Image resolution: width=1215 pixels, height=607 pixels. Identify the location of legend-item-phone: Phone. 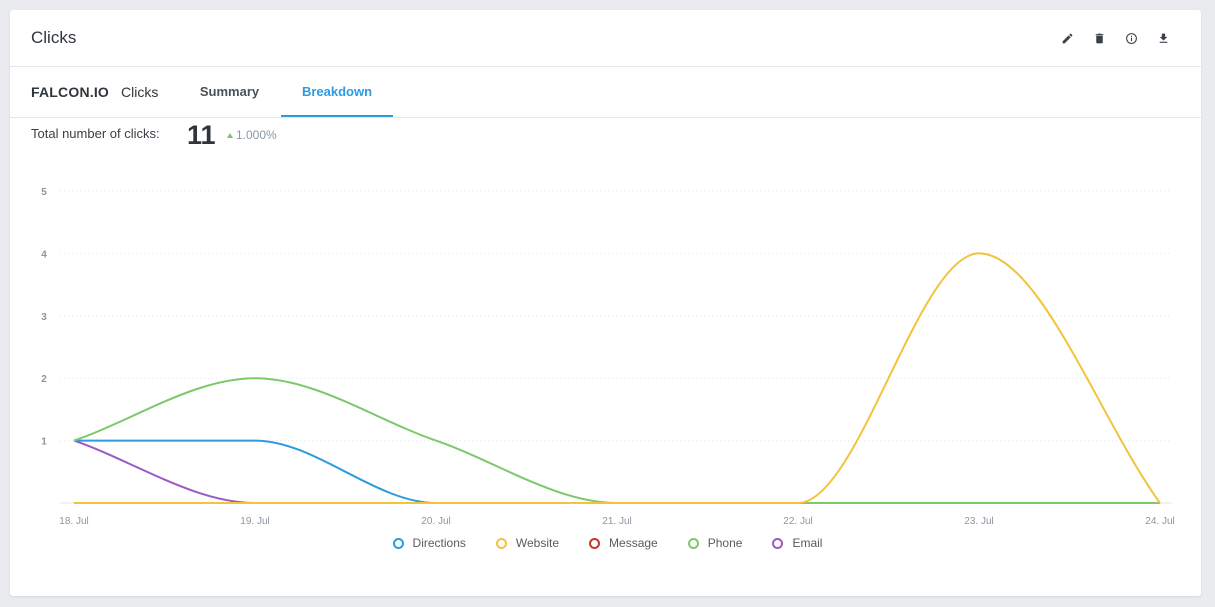
(715, 543).